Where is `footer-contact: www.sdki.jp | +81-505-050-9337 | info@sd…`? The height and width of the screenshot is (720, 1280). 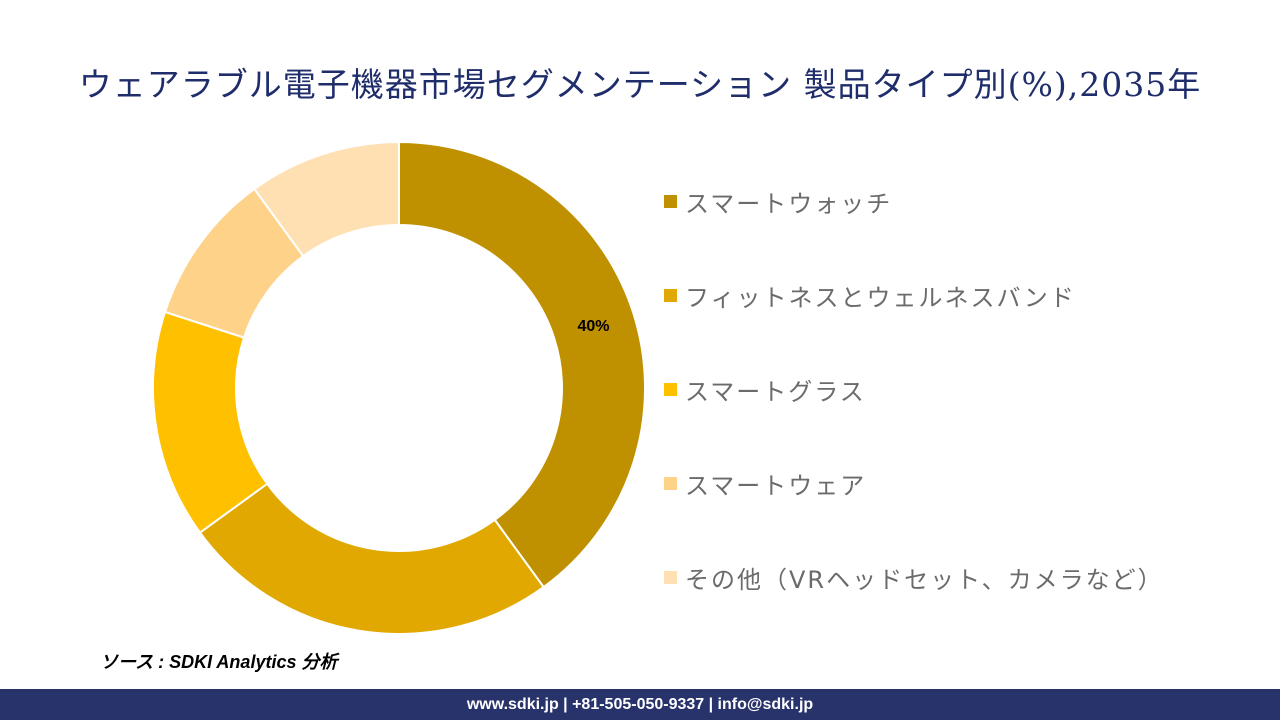
footer-contact: www.sdki.jp | +81-505-050-9337 | info@sd… is located at coordinates (640, 704).